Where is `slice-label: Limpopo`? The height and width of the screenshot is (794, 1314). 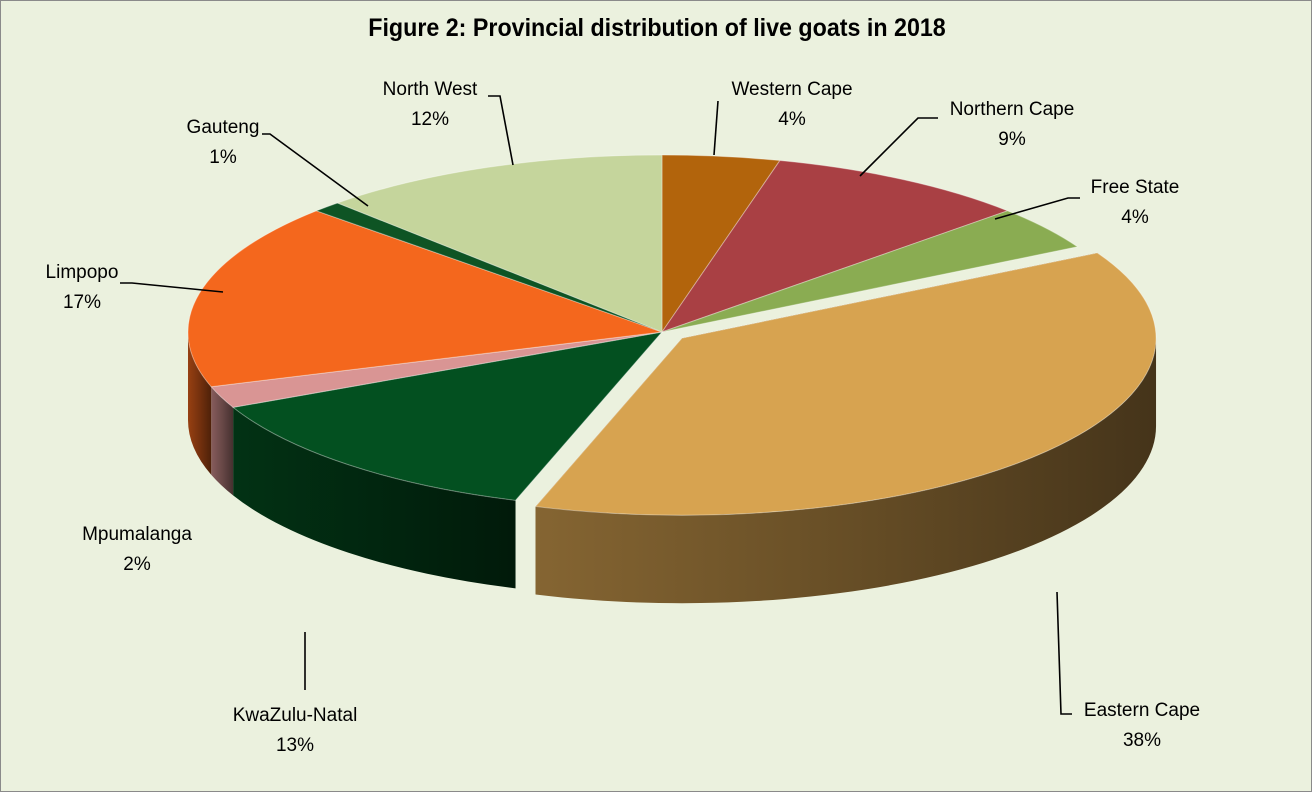 slice-label: Limpopo is located at coordinates (82, 272).